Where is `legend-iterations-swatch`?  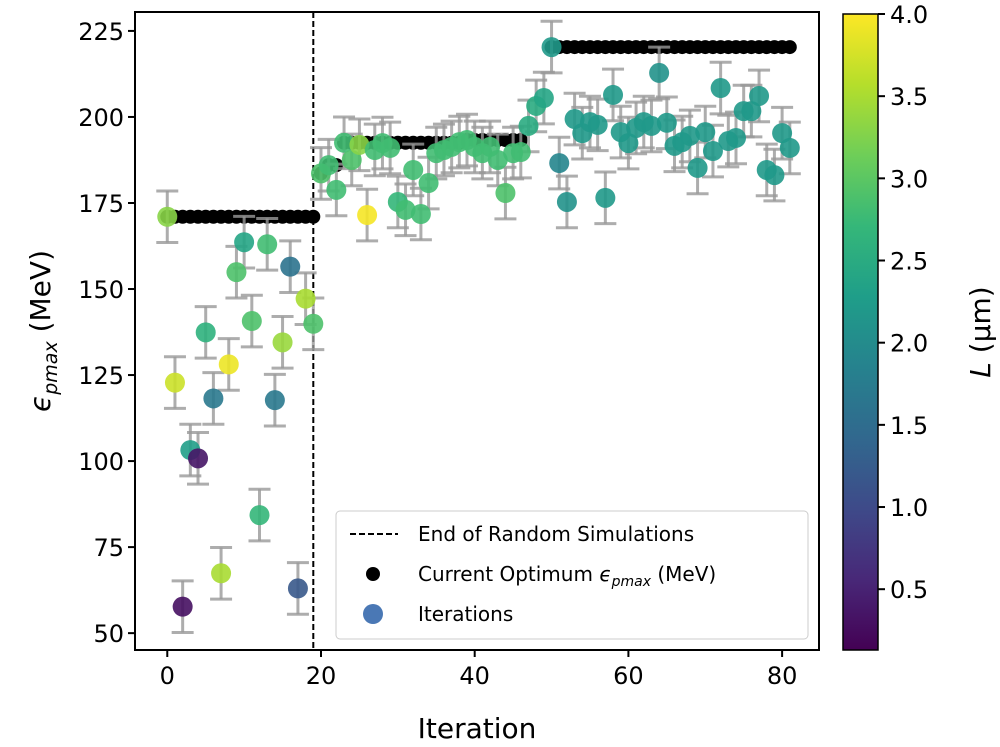 legend-iterations-swatch is located at coordinates (373, 614).